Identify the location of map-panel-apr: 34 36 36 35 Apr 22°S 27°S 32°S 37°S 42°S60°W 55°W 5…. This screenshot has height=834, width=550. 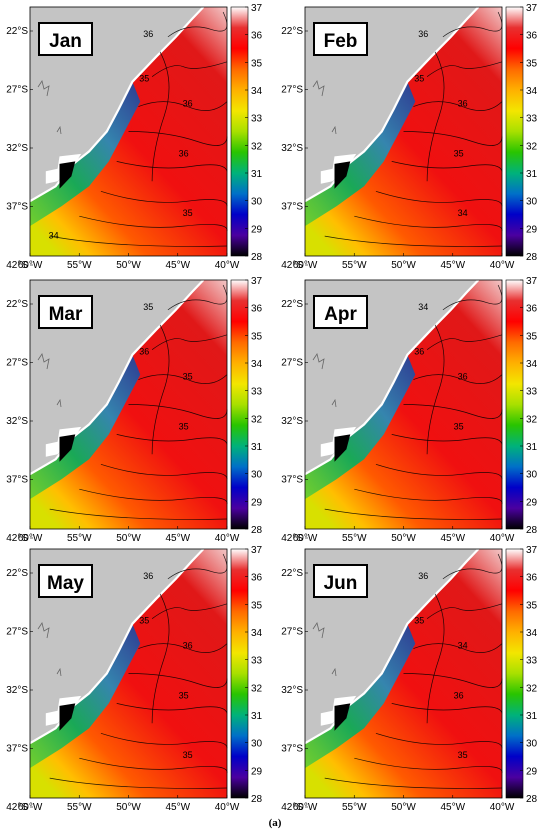
(409, 410).